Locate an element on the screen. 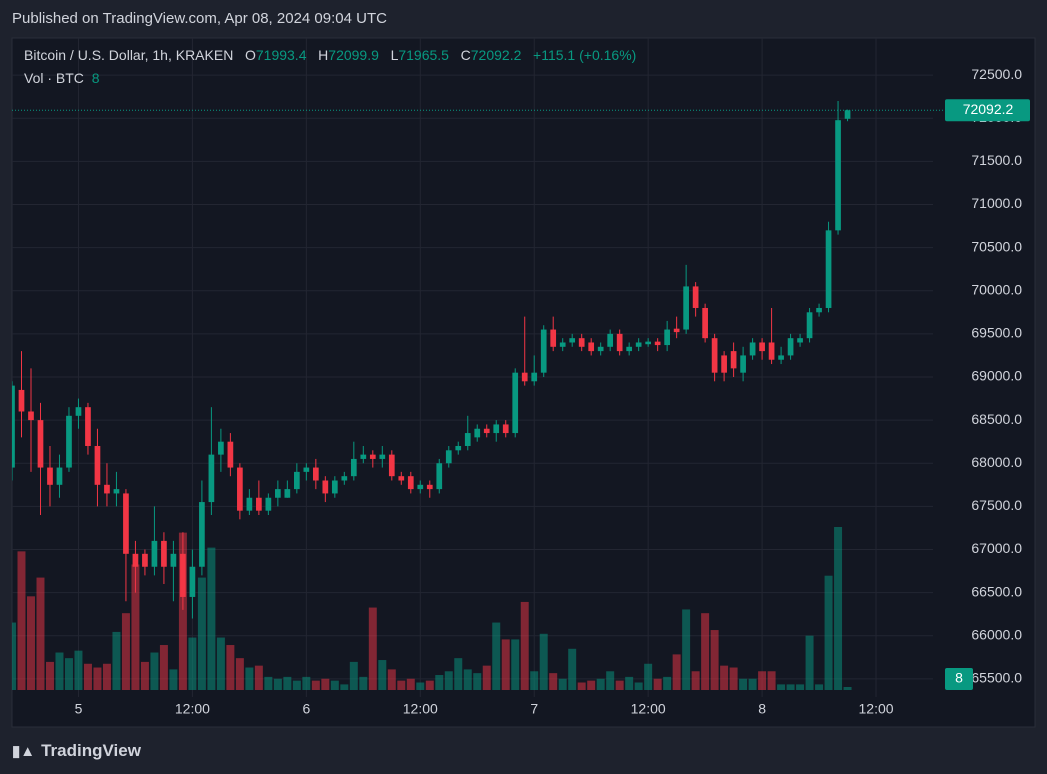 The width and height of the screenshot is (1047, 774). y-tick-label: 69500.0 is located at coordinates (996, 333).